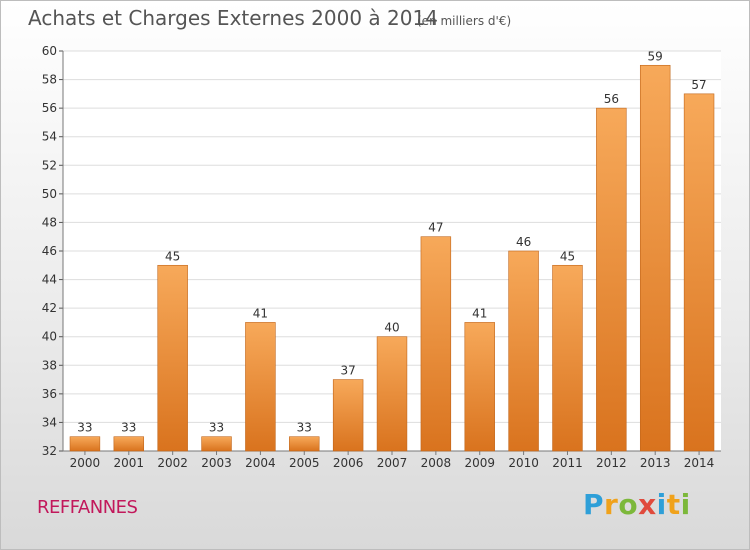 Image resolution: width=750 pixels, height=550 pixels. Describe the element at coordinates (49, 394) in the screenshot. I see `y-tick-label: 36` at that location.